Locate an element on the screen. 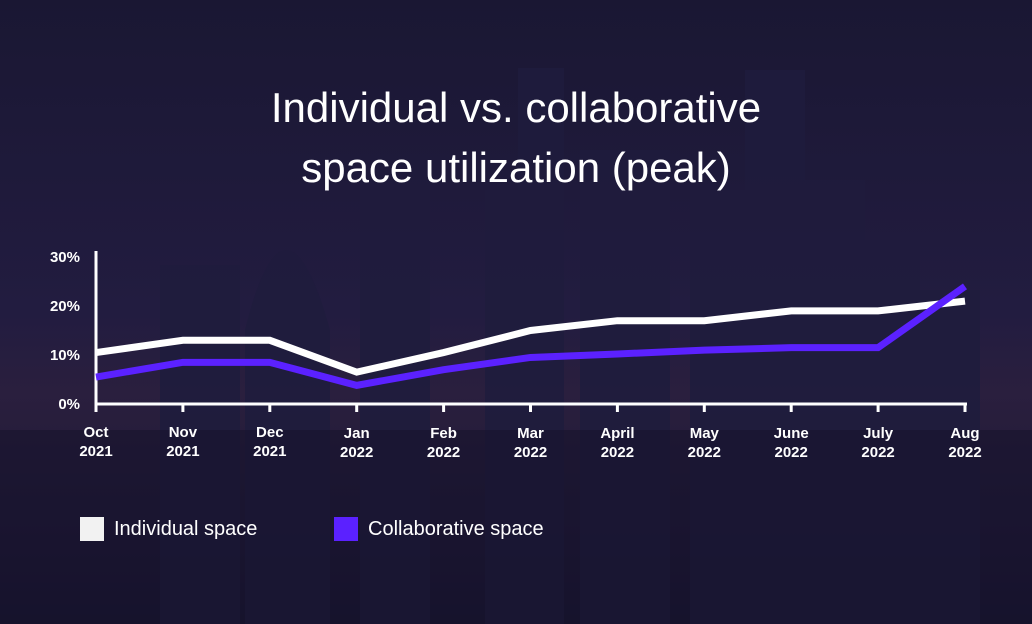 This screenshot has height=624, width=1032. series-line-collaborative is located at coordinates (531, 336).